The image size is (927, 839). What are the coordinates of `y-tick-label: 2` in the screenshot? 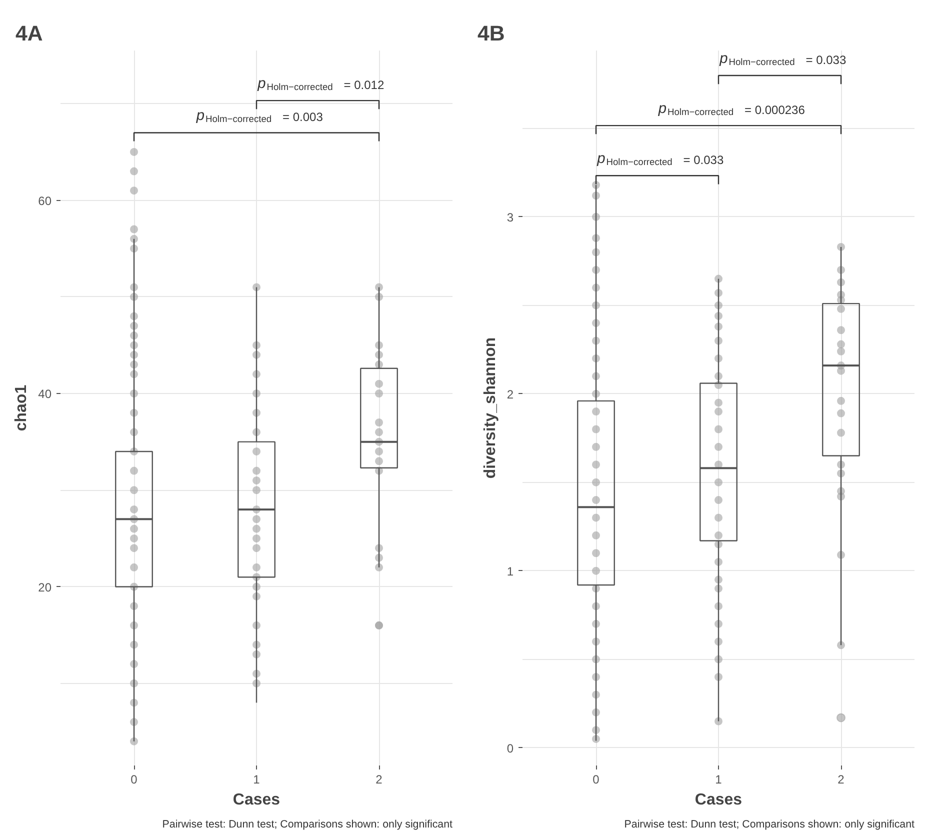 It's located at (510, 394).